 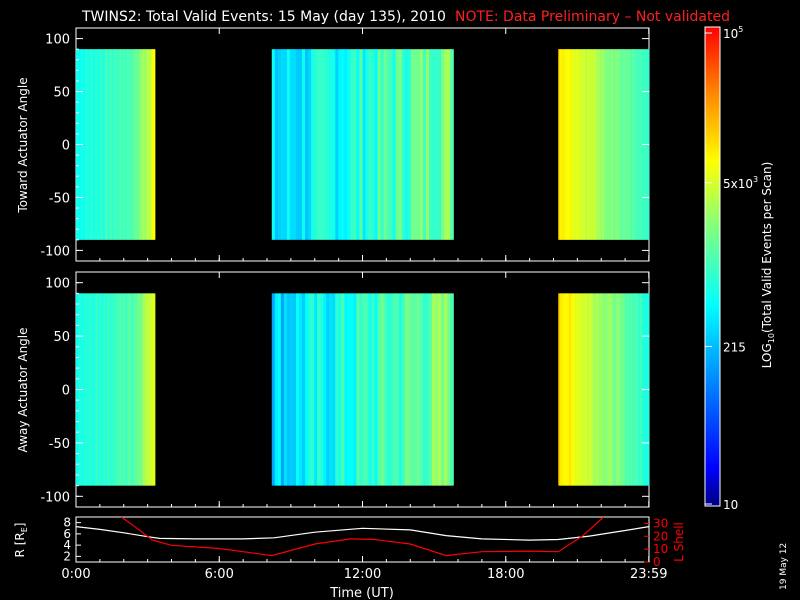 I want to click on toward-y-tick-label: -100, so click(x=55, y=251).